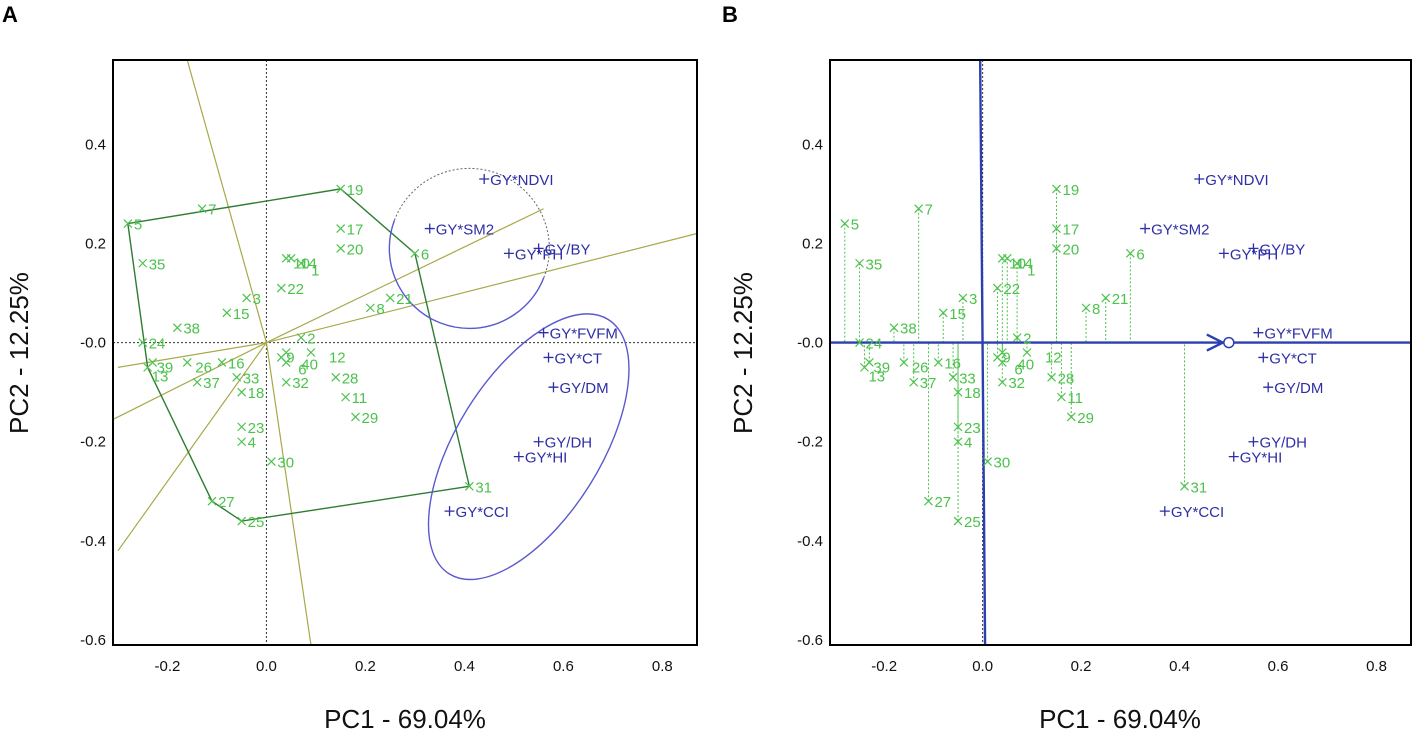 The width and height of the screenshot is (1417, 740). I want to click on panel-b-genotype-label: 6, so click(1140, 254).